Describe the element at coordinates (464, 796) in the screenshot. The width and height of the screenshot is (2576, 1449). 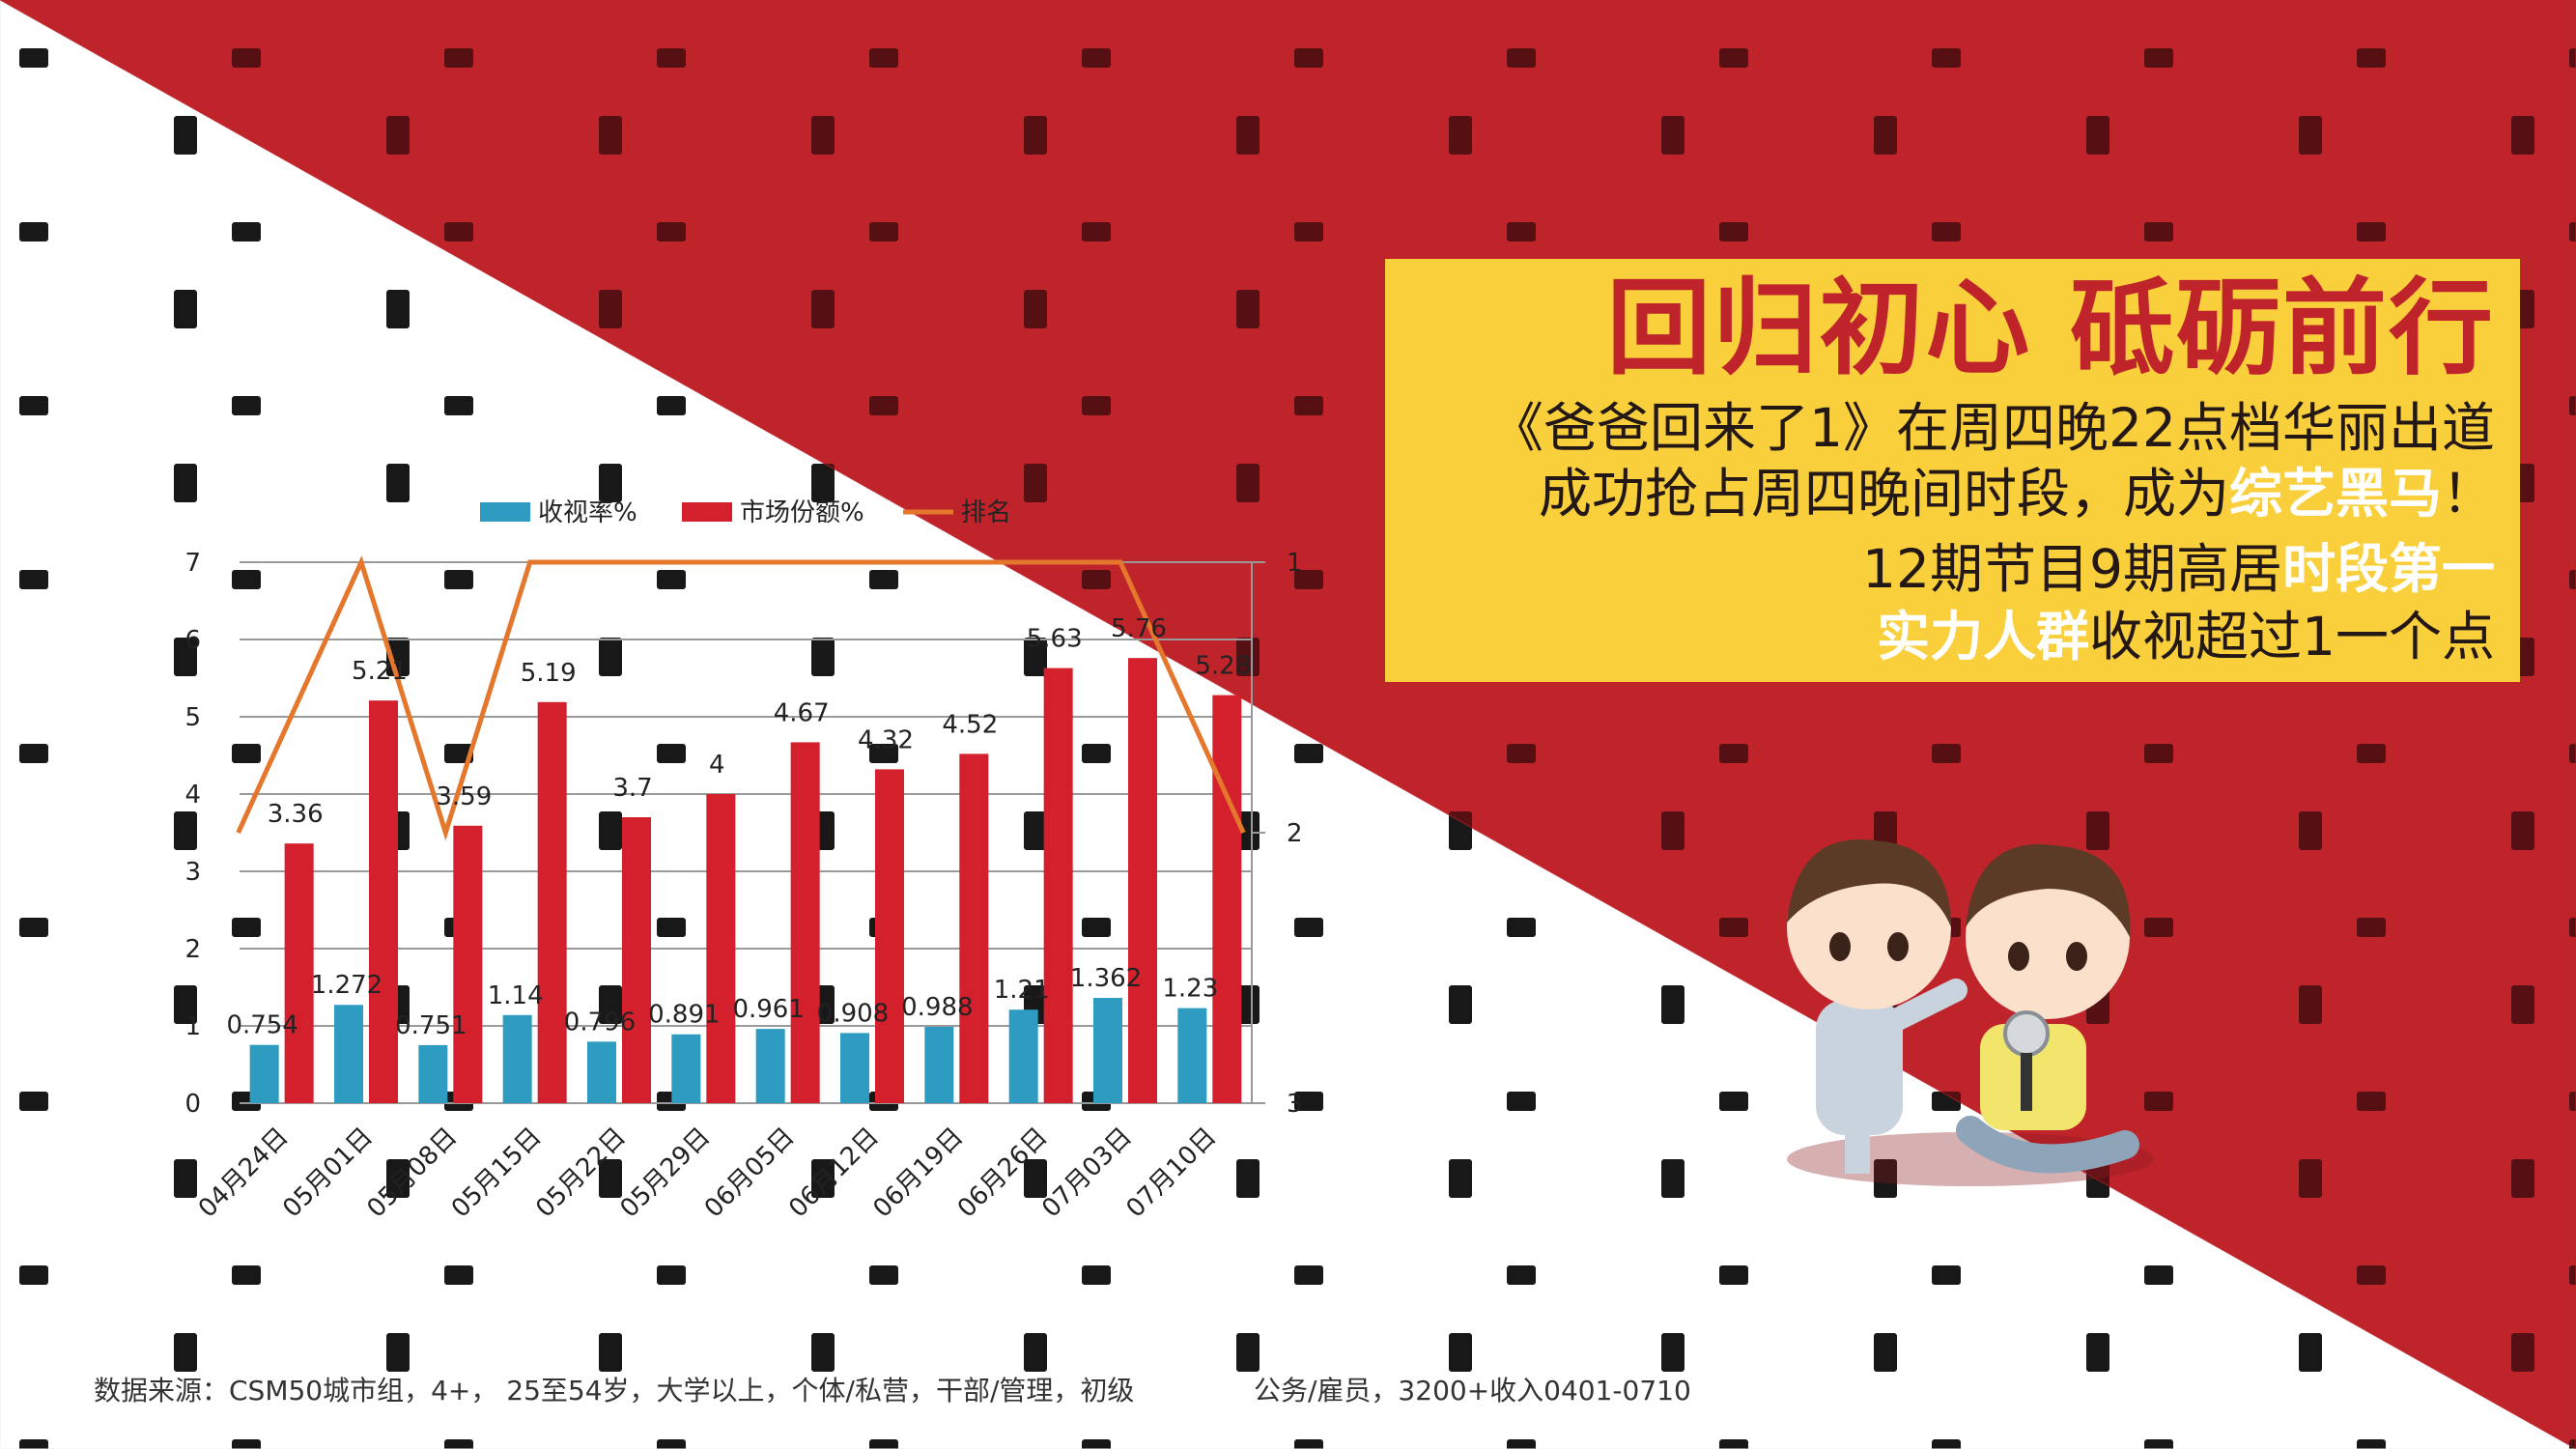
I see `data-label-market-share: 3.59` at that location.